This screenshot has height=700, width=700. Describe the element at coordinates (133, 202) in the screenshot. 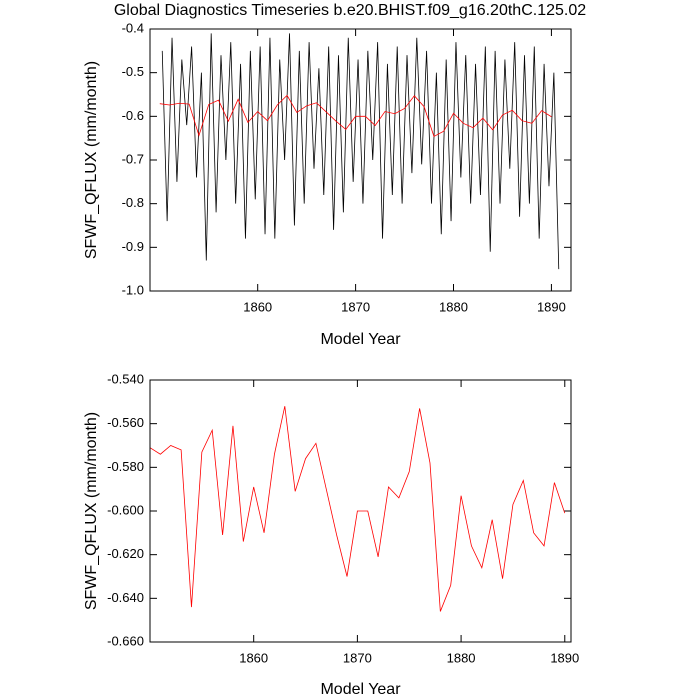

I see `y-tick-label: -0.8` at that location.